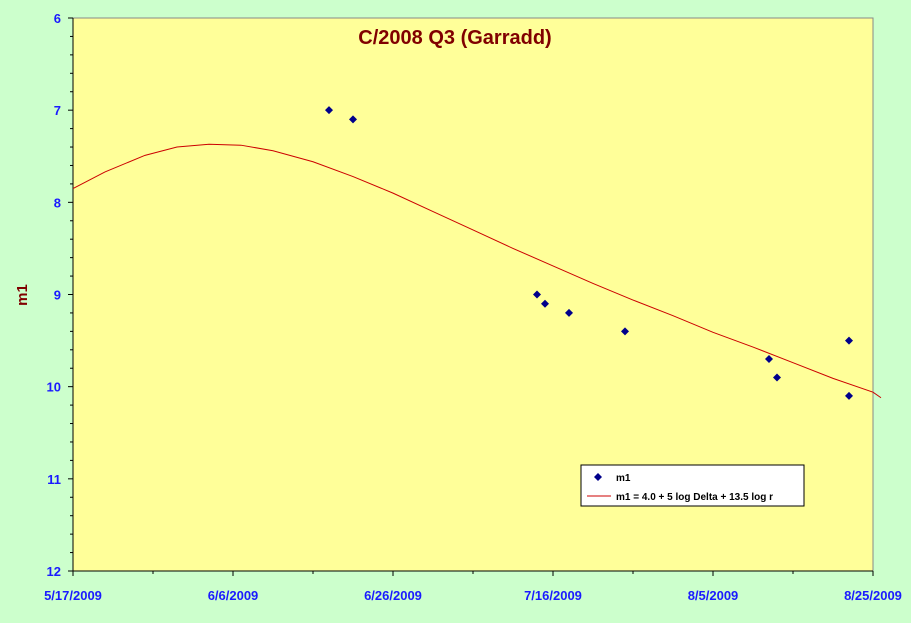  What do you see at coordinates (73, 595) in the screenshot?
I see `x-tick-label: 5/17/2009` at bounding box center [73, 595].